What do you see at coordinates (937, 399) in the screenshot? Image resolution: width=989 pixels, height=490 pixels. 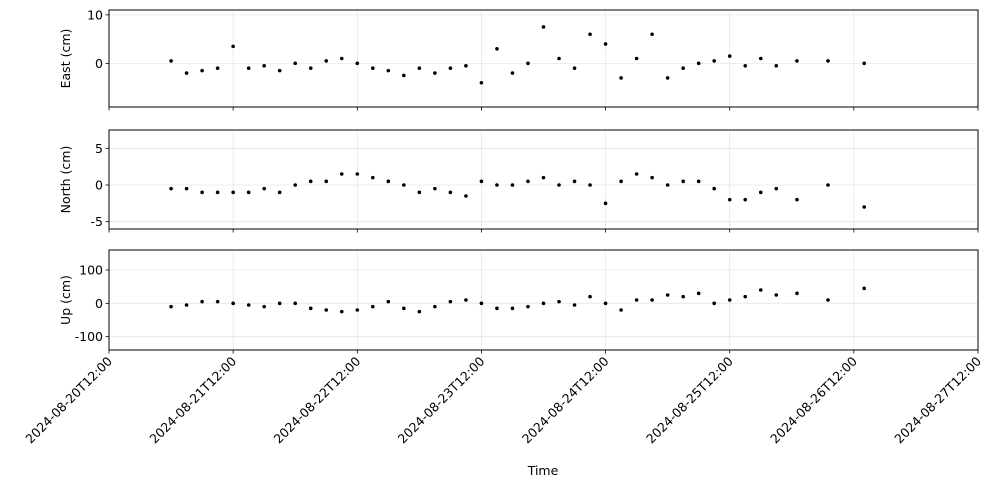 I see `x-tick-label: 2024-08-27T12:00` at bounding box center [937, 399].